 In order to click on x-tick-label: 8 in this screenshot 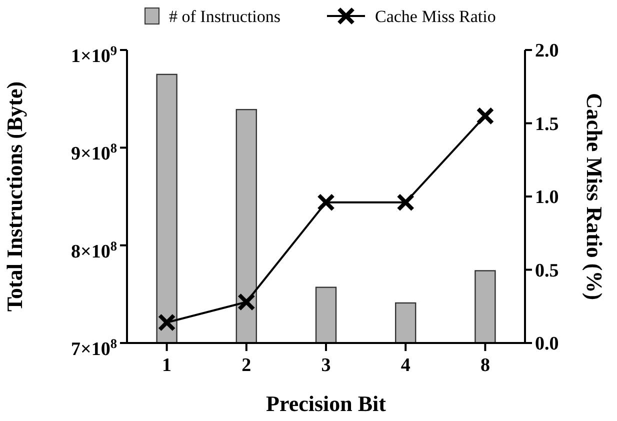, I will do `click(485, 365)`.